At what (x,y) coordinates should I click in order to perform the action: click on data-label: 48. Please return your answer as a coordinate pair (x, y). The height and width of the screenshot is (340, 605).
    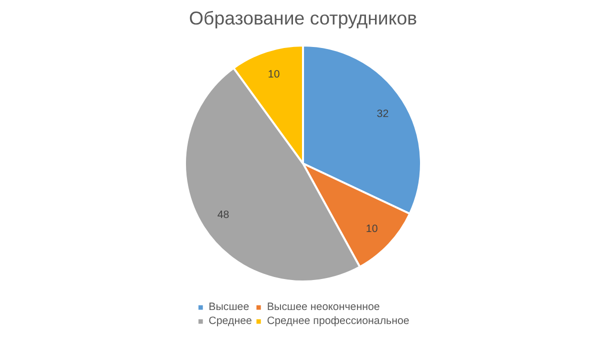
    Looking at the image, I should click on (223, 215).